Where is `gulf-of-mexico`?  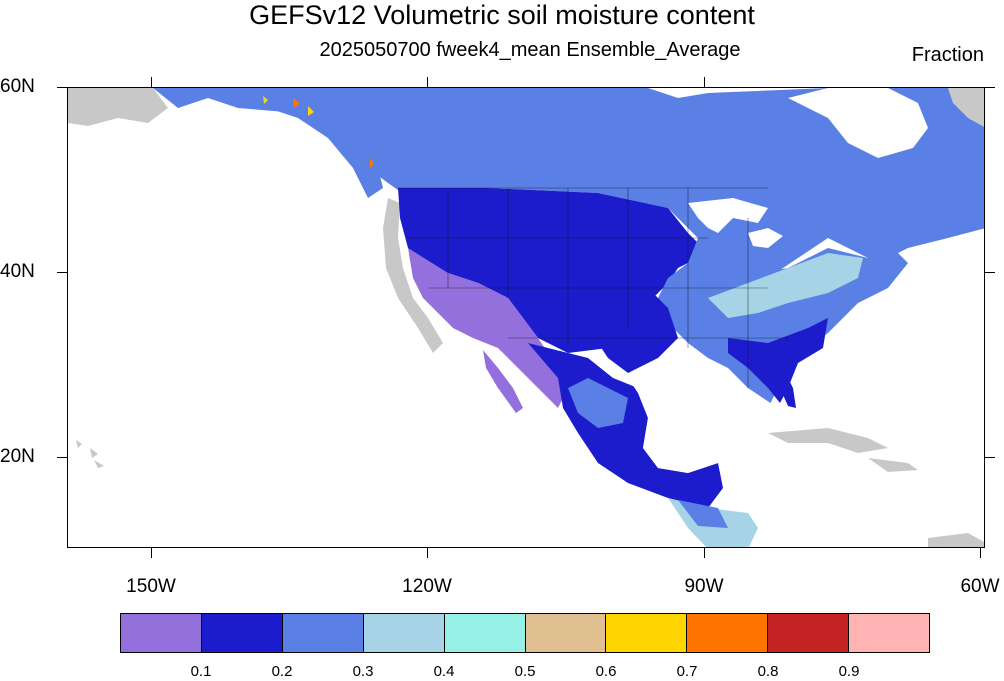
gulf-of-mexico is located at coordinates (703, 423).